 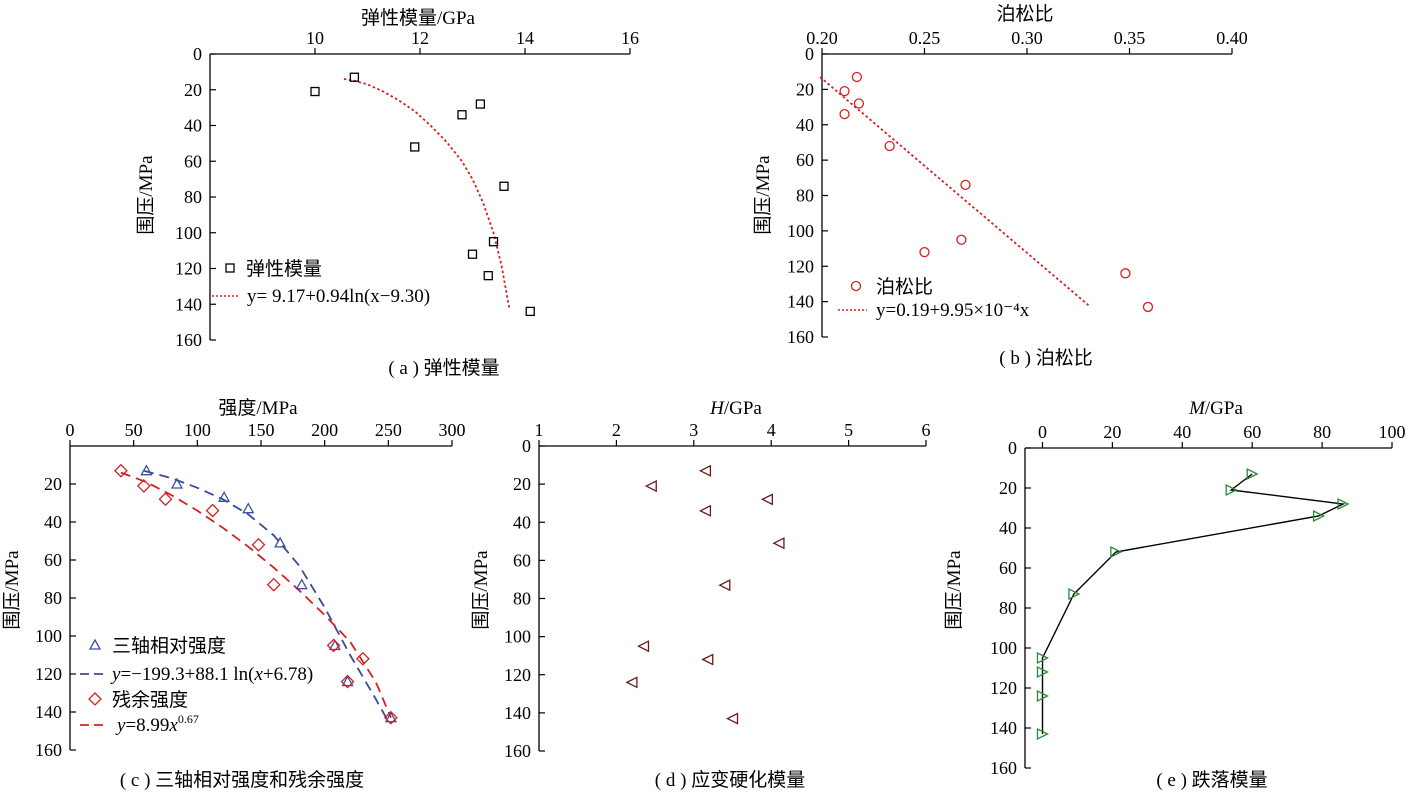 I want to click on x-tick-label: 1, so click(x=539, y=430).